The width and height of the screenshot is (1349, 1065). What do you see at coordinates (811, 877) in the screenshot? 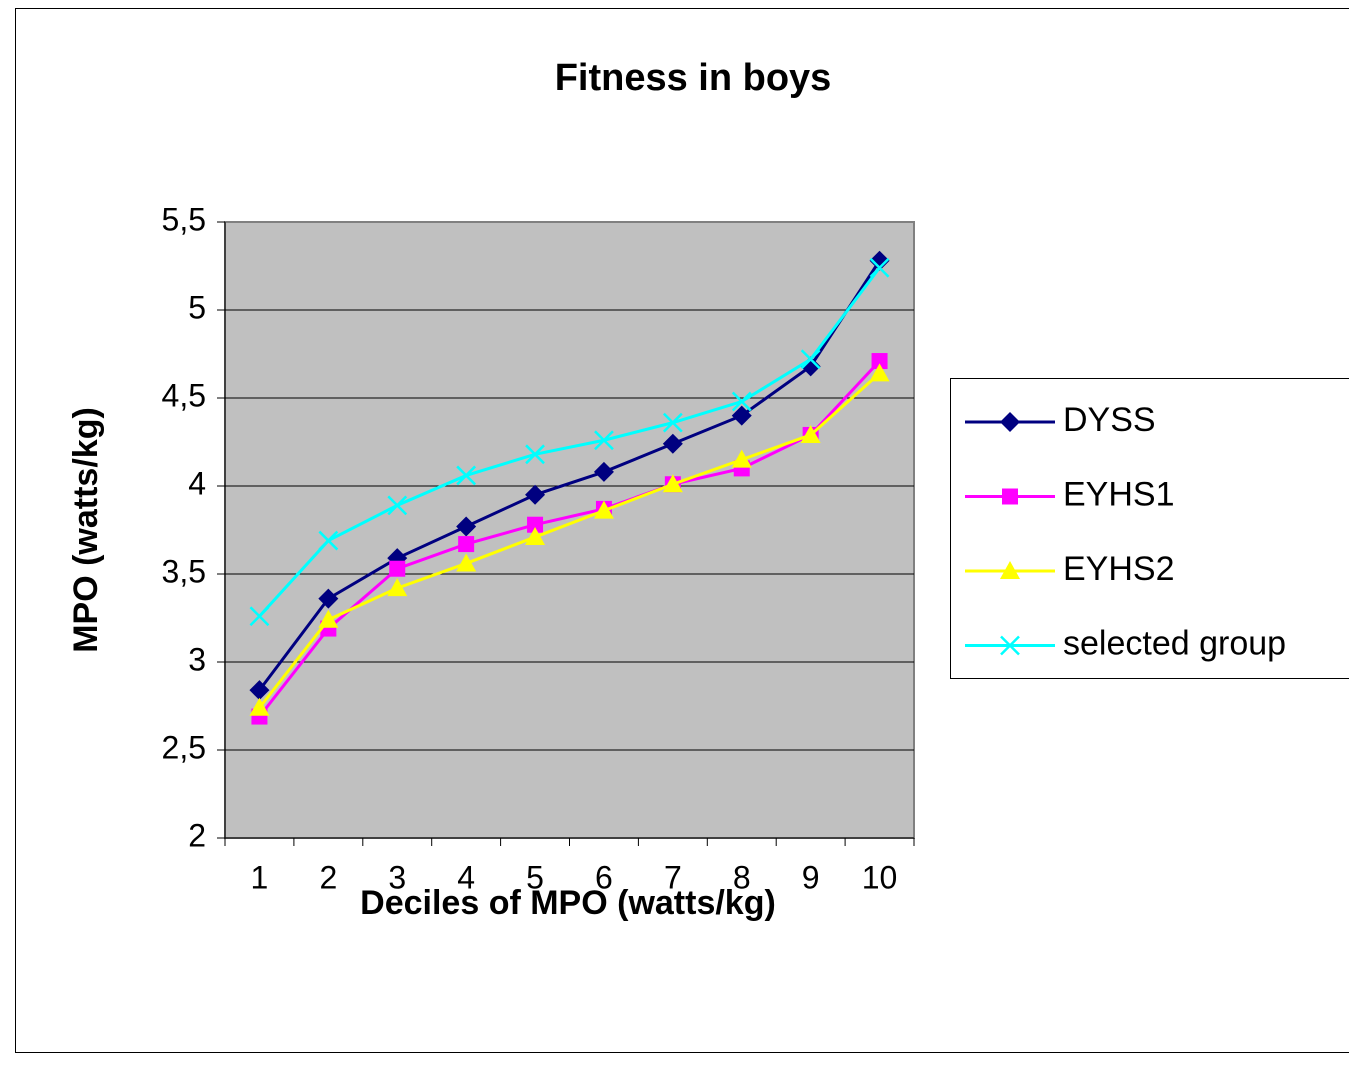
I see `x-tick-label: 9` at bounding box center [811, 877].